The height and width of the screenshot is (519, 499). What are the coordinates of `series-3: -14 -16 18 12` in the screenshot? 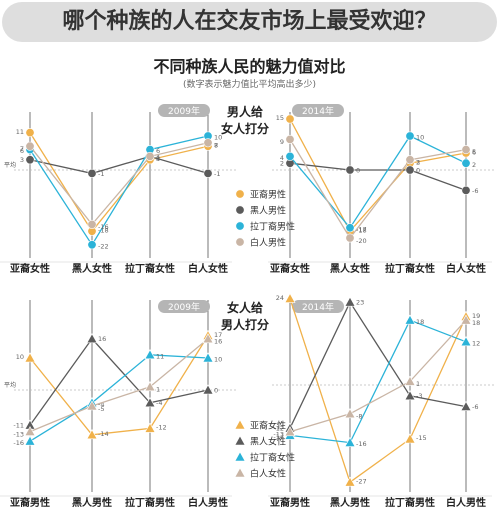 It's located at (376, 381).